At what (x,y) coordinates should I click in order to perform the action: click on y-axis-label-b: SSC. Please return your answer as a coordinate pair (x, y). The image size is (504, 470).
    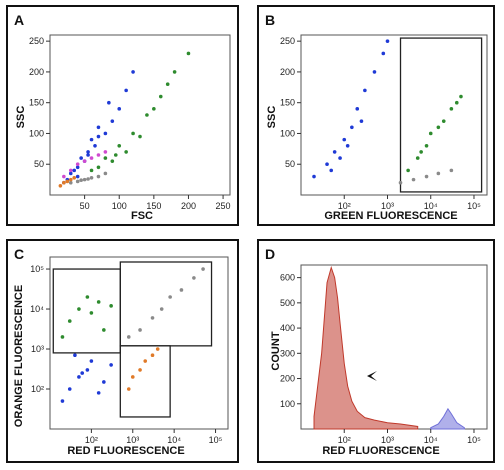
    Looking at the image, I should click on (272, 117).